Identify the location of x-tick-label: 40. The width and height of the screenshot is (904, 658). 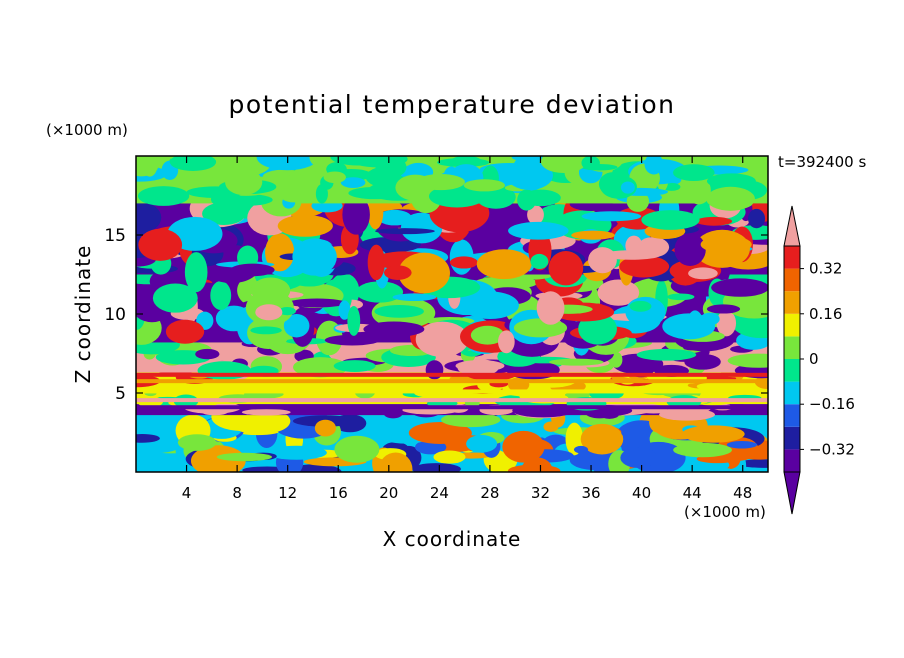
(641, 493).